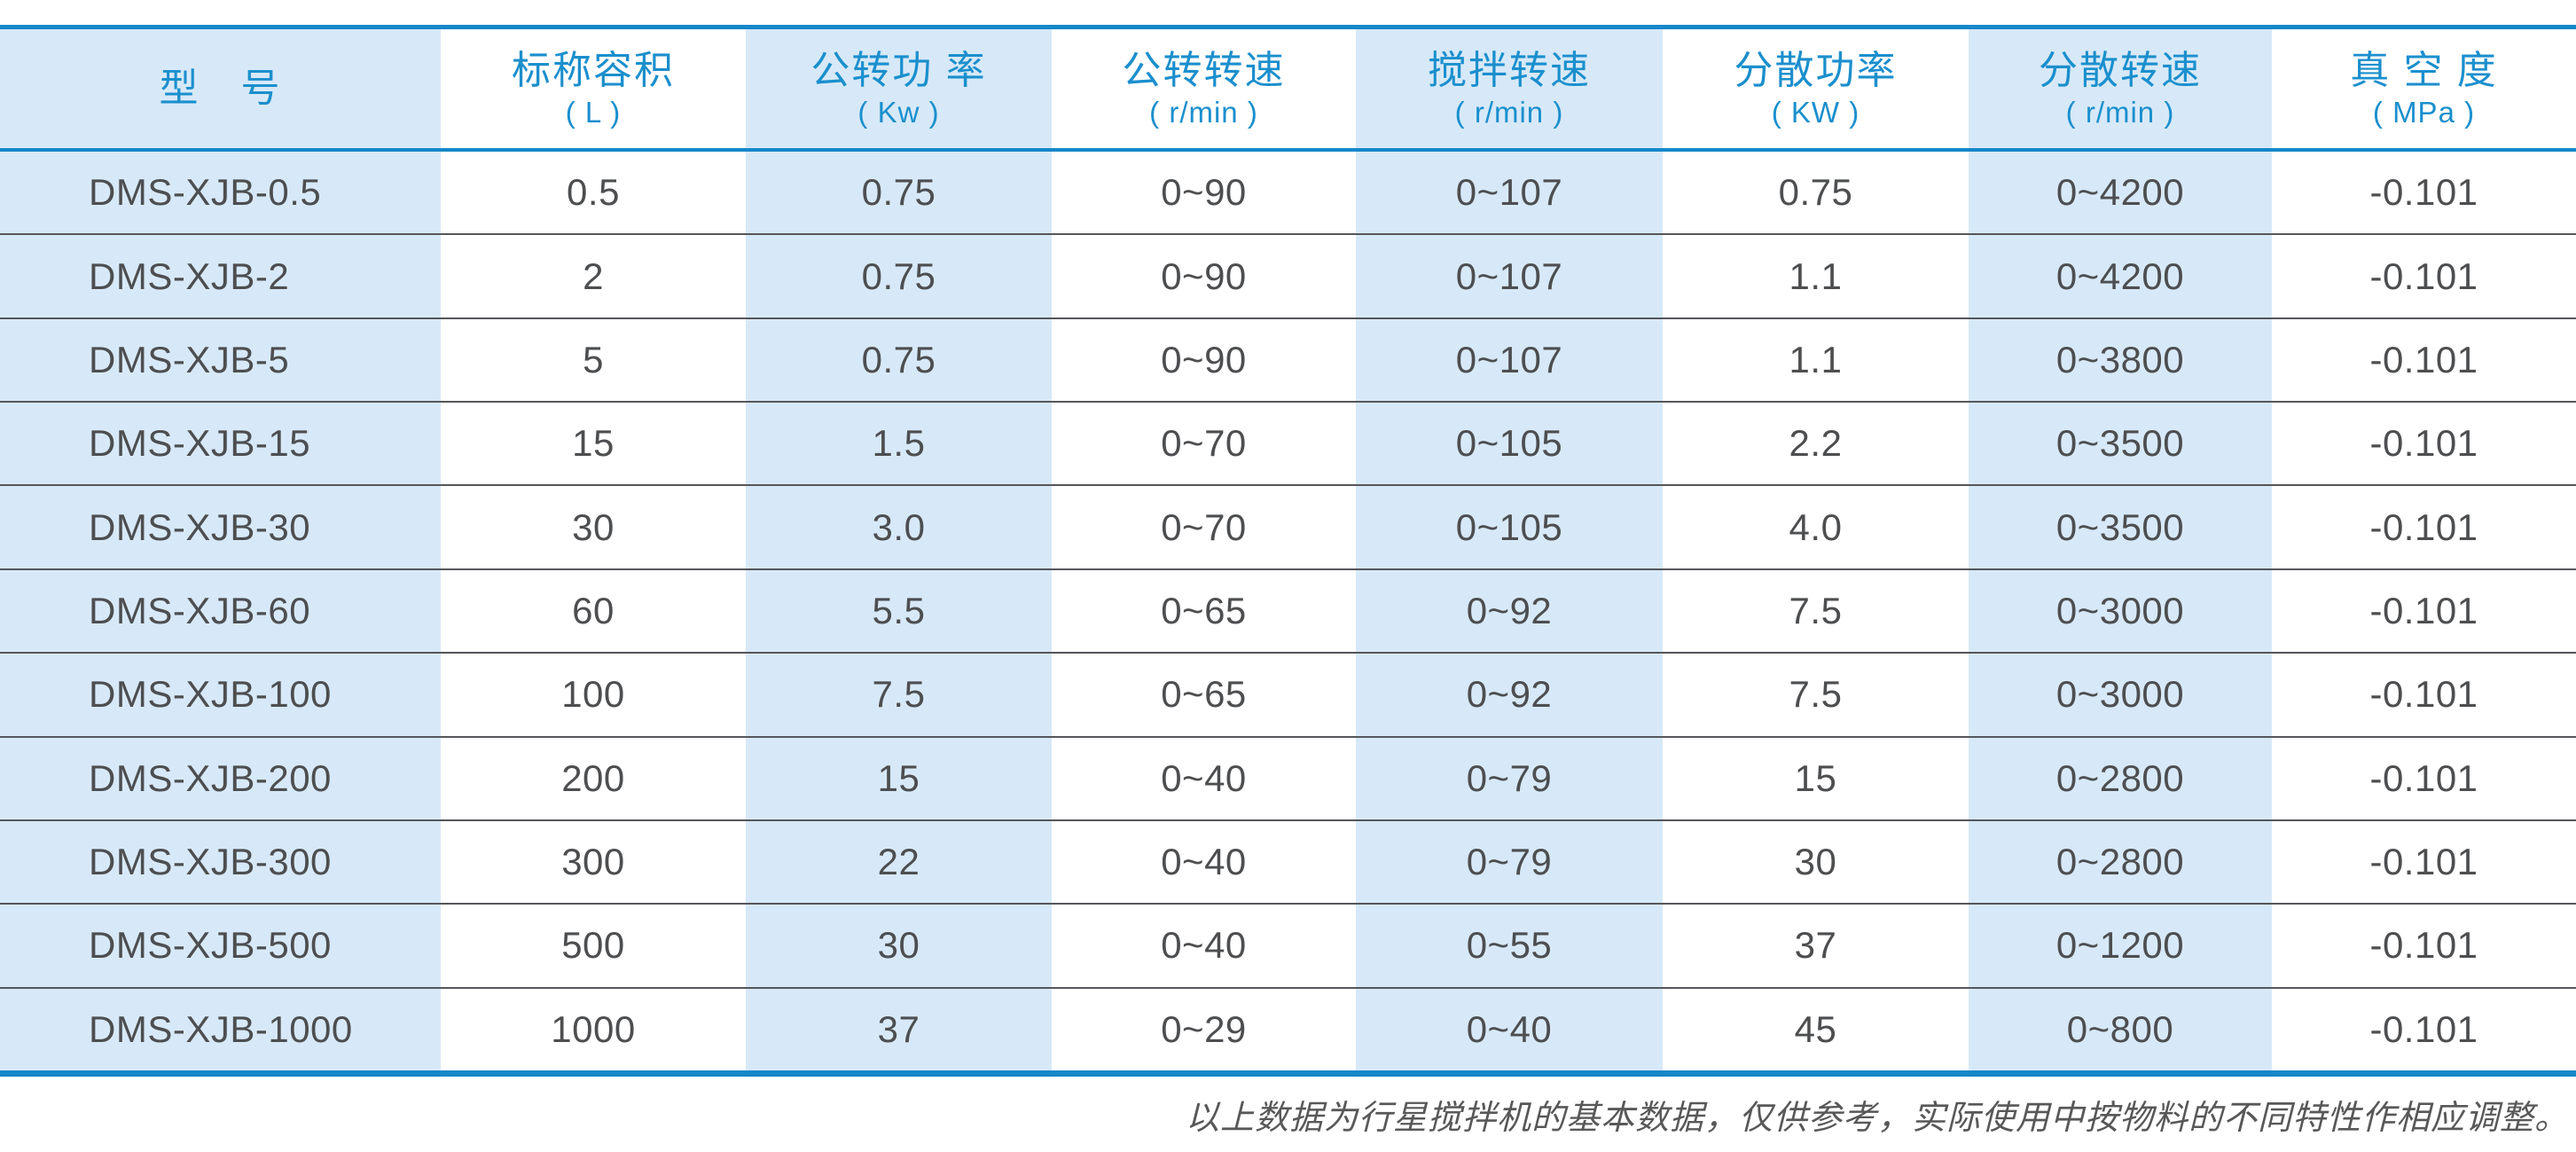 The height and width of the screenshot is (1152, 2576). Describe the element at coordinates (1288, 275) in the screenshot. I see `table-row: DMS-XJB-2 2 0.75 0~90 0~107 1.1 0~4200 -0.101` at that location.